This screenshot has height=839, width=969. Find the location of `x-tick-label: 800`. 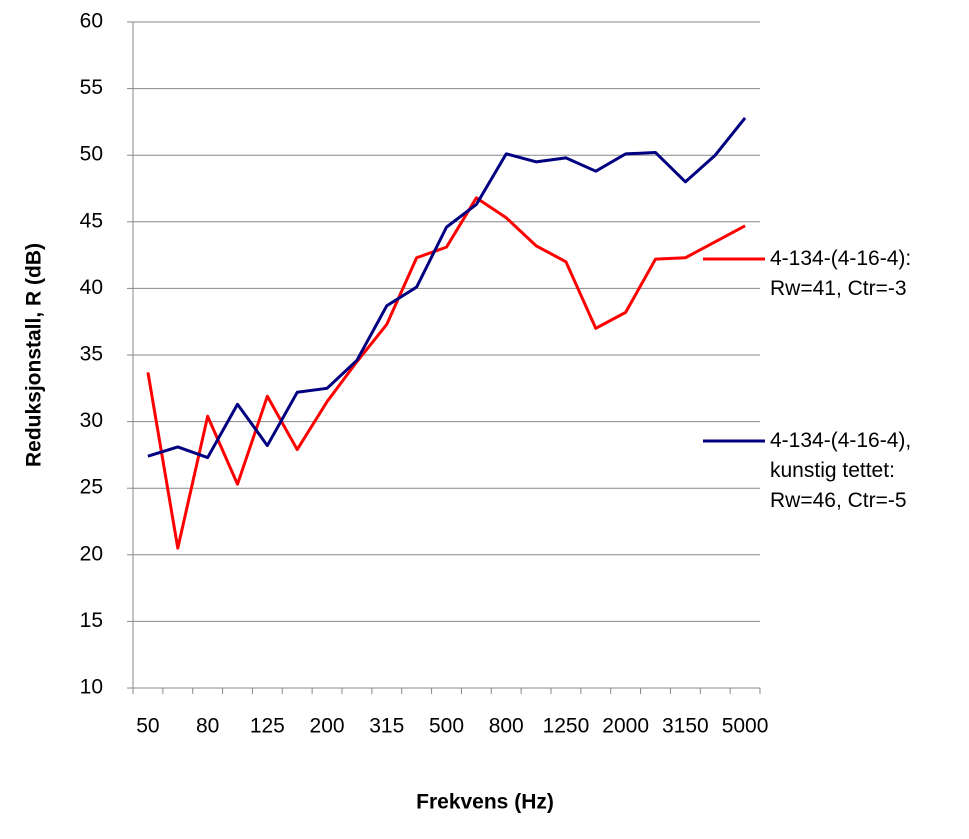

x-tick-label: 800 is located at coordinates (506, 726).